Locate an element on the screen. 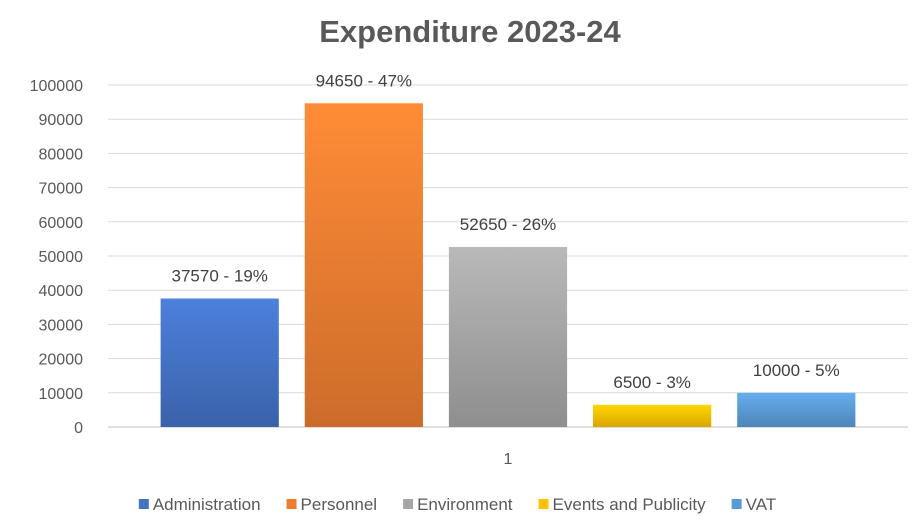 Image resolution: width=915 pixels, height=521 pixels. y-tick-label: 50000 is located at coordinates (61, 257).